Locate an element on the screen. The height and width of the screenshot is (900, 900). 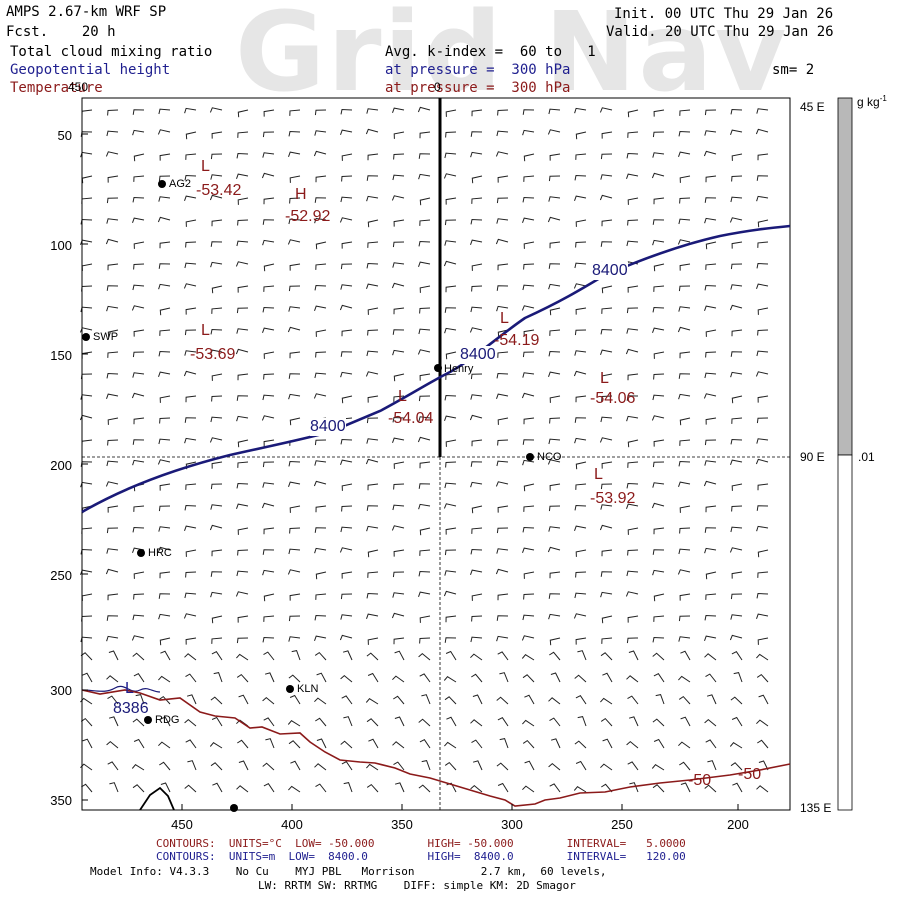
extremum-value: -53.92 is located at coordinates (613, 498).